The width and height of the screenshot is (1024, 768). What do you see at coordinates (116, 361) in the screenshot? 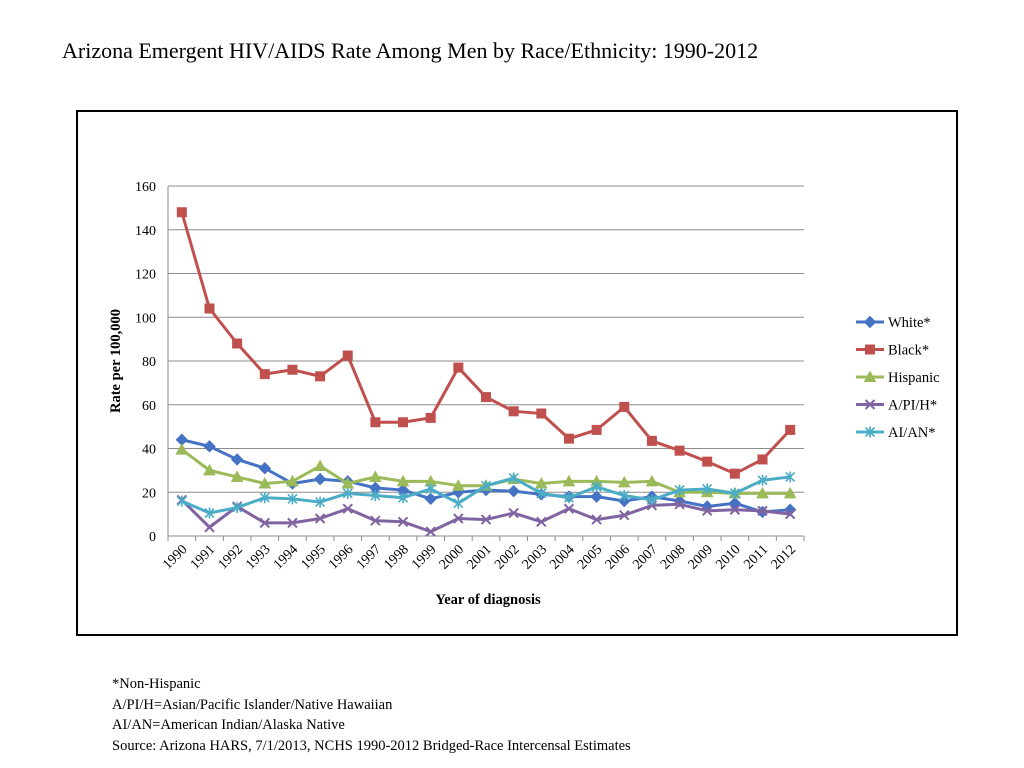
I see `y-axis-title: Rate per 100,000` at bounding box center [116, 361].